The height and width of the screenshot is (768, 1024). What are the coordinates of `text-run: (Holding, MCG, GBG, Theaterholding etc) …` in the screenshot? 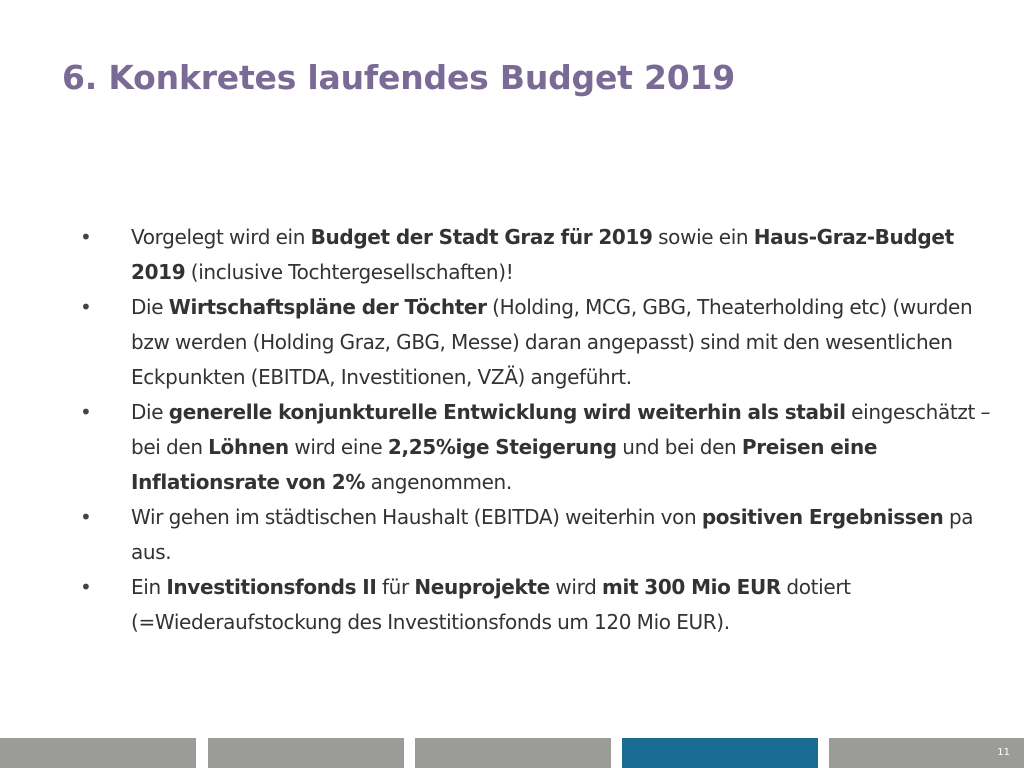 It's located at (552, 342).